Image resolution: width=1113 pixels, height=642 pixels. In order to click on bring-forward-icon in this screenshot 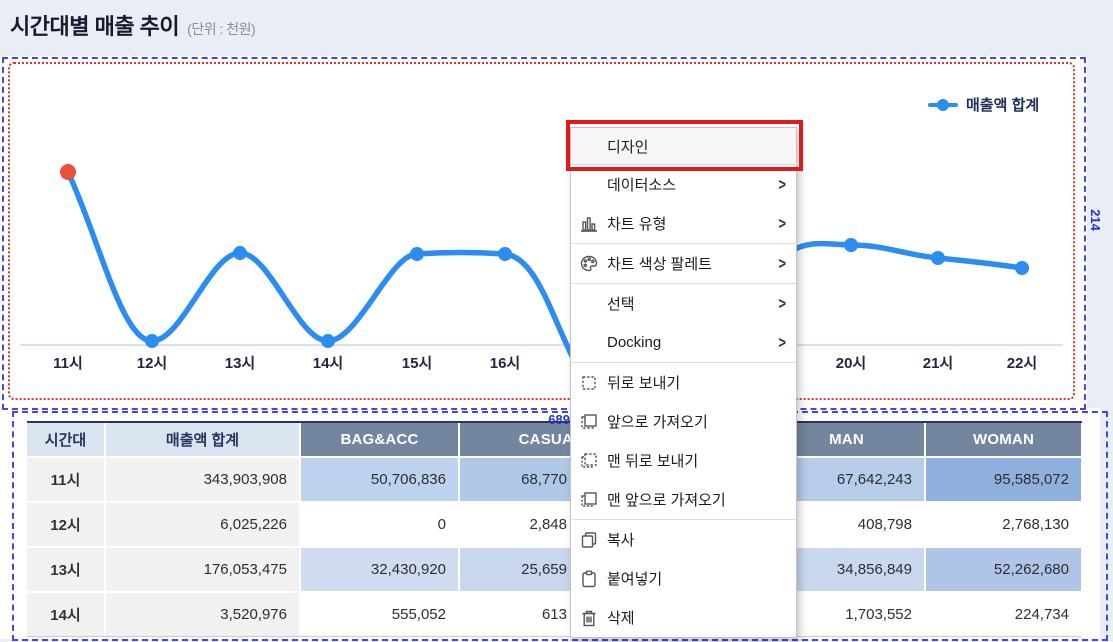, I will do `click(593, 422)`.